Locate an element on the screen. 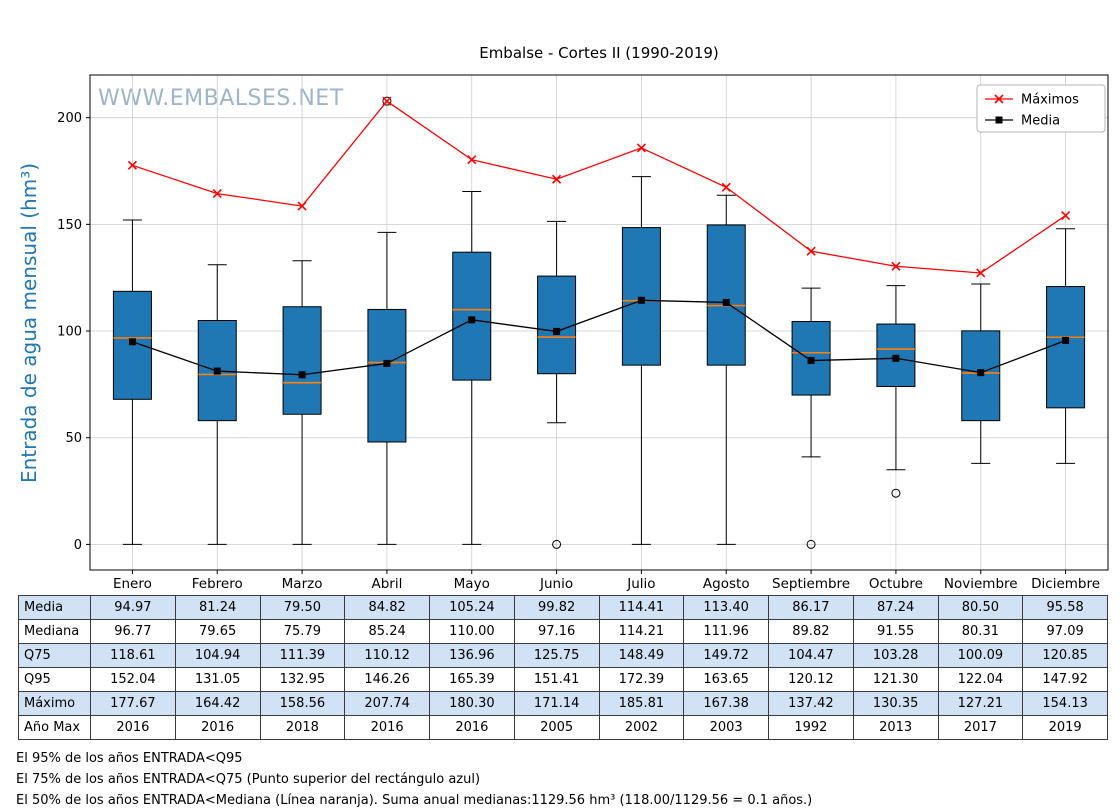 The width and height of the screenshot is (1120, 810). table-cell: 79.65 is located at coordinates (217, 631).